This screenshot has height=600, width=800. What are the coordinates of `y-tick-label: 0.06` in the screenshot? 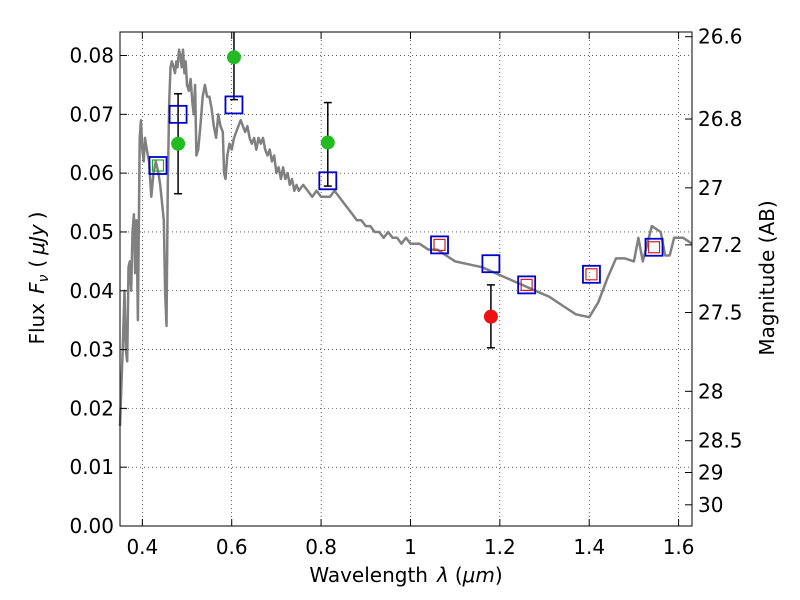 It's located at (91, 173).